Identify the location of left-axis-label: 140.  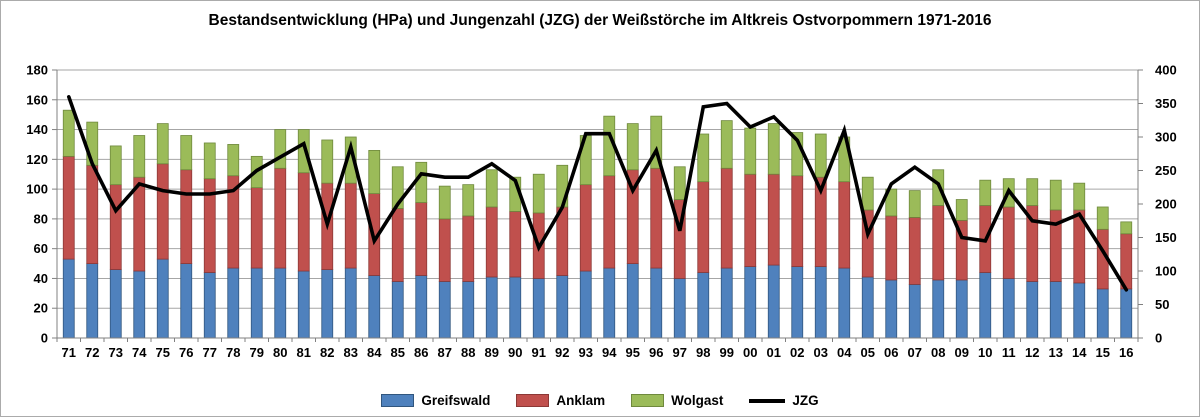
(37, 129).